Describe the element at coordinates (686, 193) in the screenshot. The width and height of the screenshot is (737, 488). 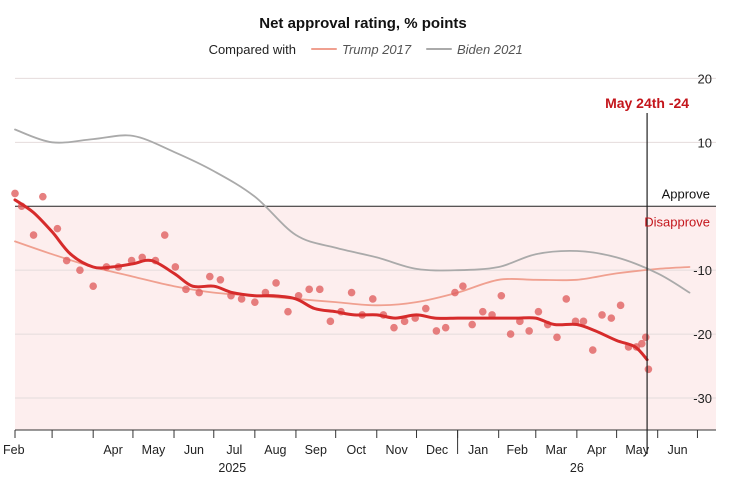
I see `approve-label: Approve` at that location.